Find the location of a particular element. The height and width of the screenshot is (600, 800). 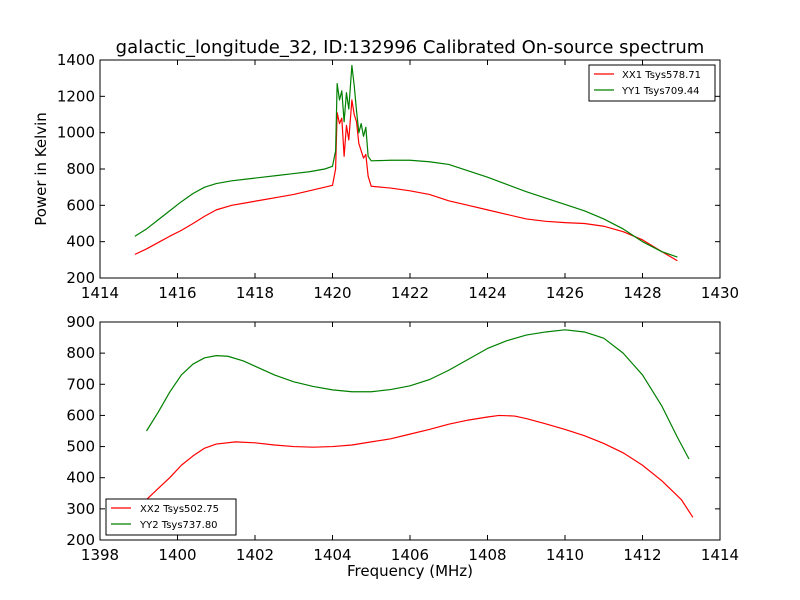

top-y-tick-label: 800 is located at coordinates (80, 169).